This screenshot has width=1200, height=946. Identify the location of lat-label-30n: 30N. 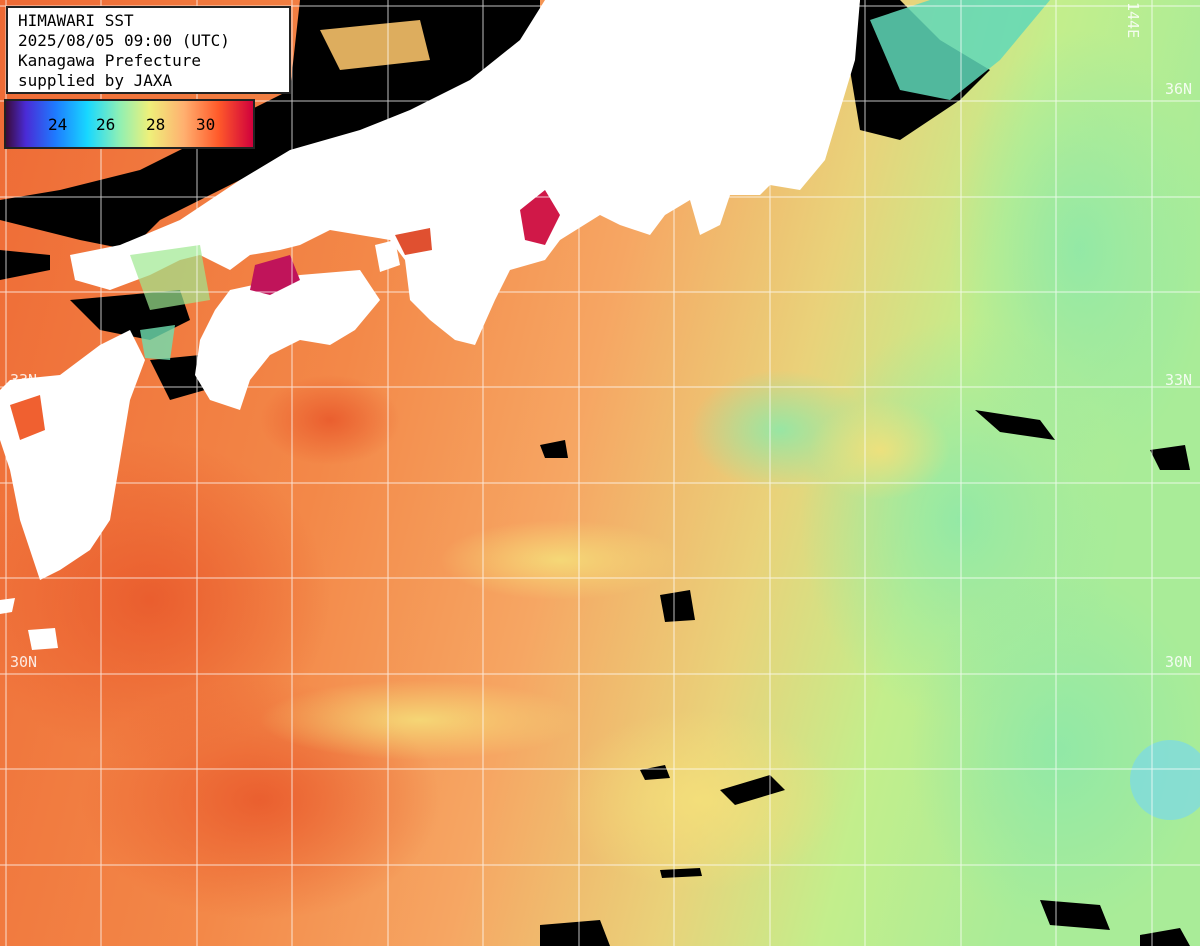
(1179, 662).